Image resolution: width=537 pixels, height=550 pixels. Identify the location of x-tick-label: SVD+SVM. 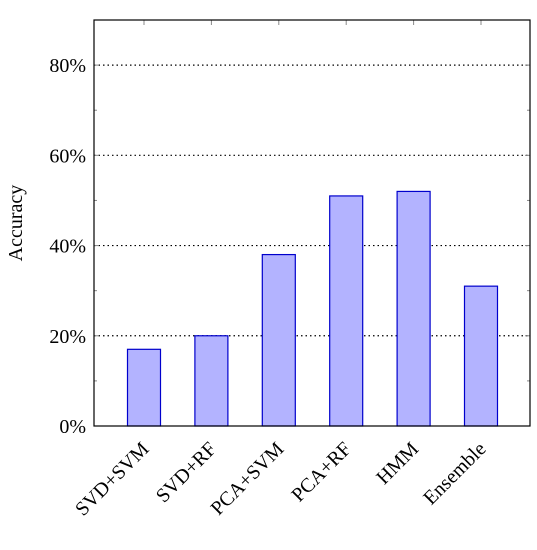
(112, 479).